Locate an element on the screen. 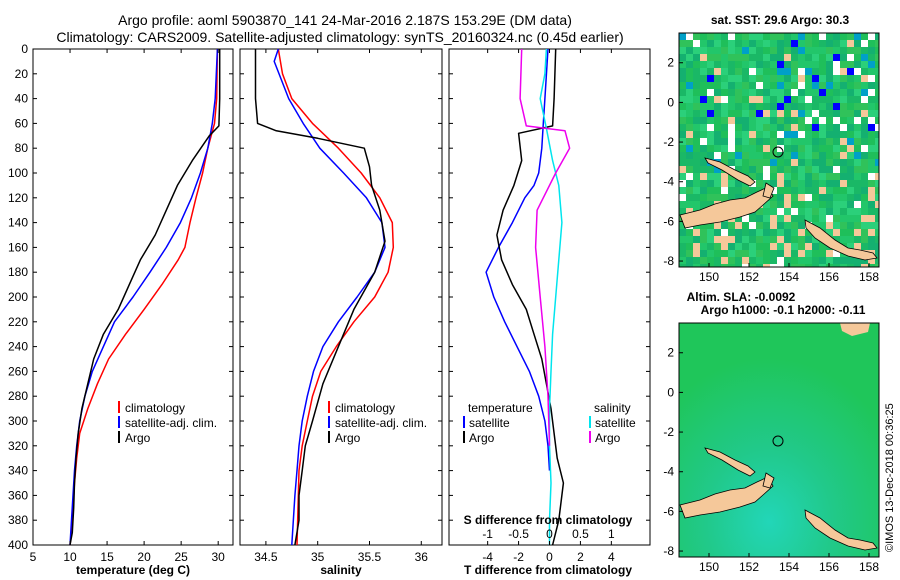 Image resolution: width=900 pixels, height=580 pixels. series-line-satellite-adj-clim- is located at coordinates (329, 297).